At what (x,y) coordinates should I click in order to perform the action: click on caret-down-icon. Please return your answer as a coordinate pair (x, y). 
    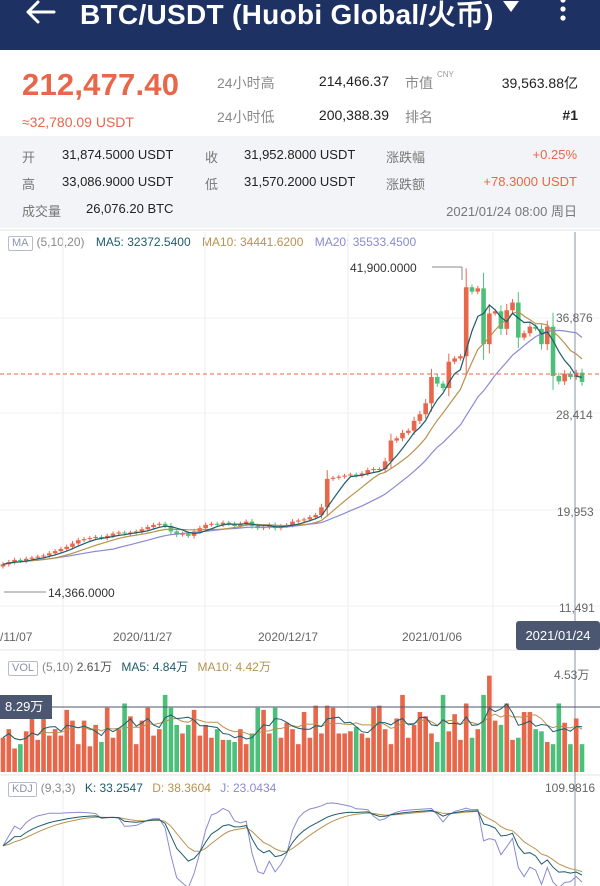
    Looking at the image, I should click on (511, 7).